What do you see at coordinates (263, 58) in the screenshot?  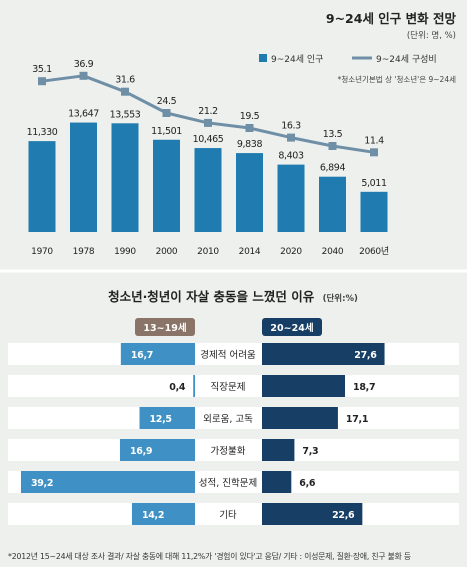 I see `legend-bar-swatch` at bounding box center [263, 58].